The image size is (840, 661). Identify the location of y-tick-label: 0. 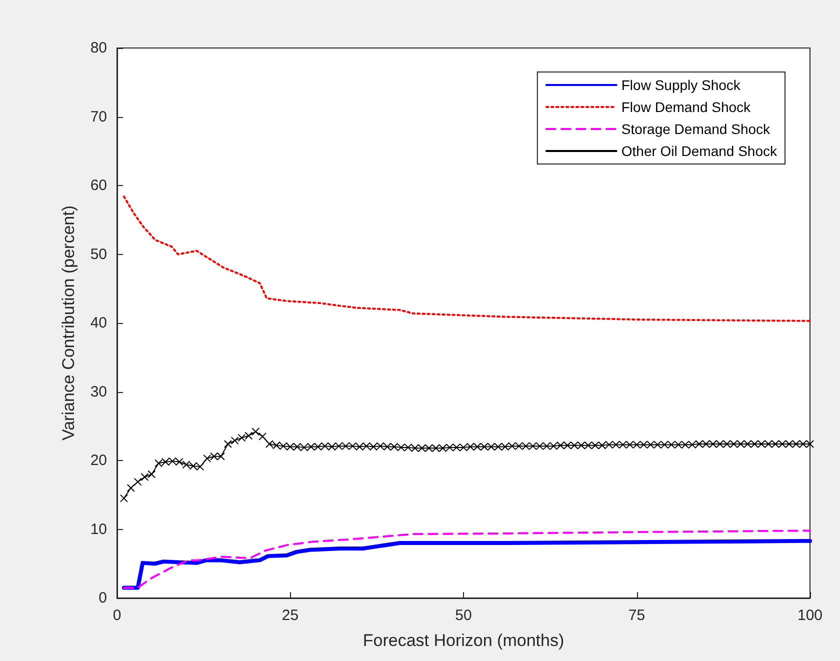
(102, 598).